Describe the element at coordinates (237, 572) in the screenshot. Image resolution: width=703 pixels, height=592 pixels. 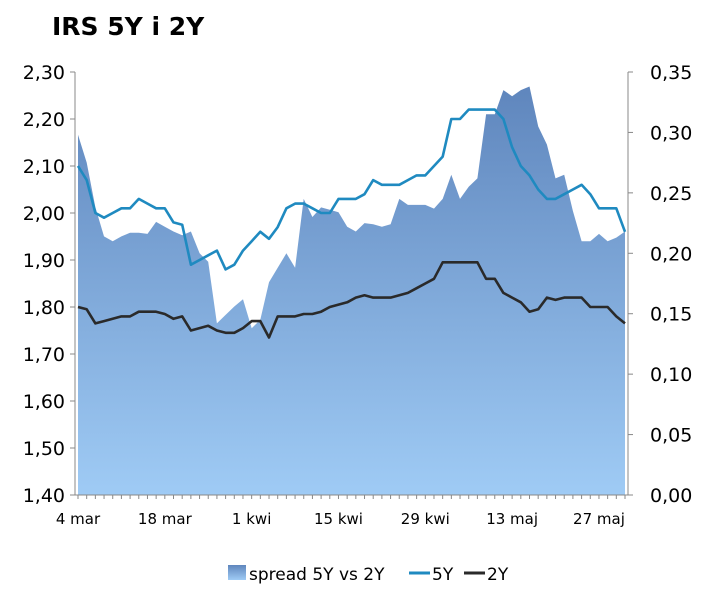
I see `legend-swatch-spread` at that location.